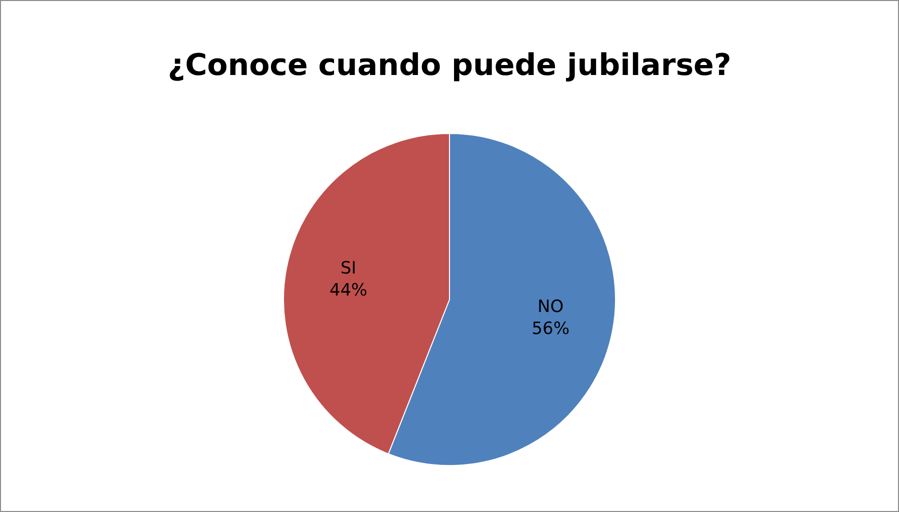 This screenshot has height=512, width=899. Describe the element at coordinates (348, 268) in the screenshot. I see `slice-label: SI` at that location.